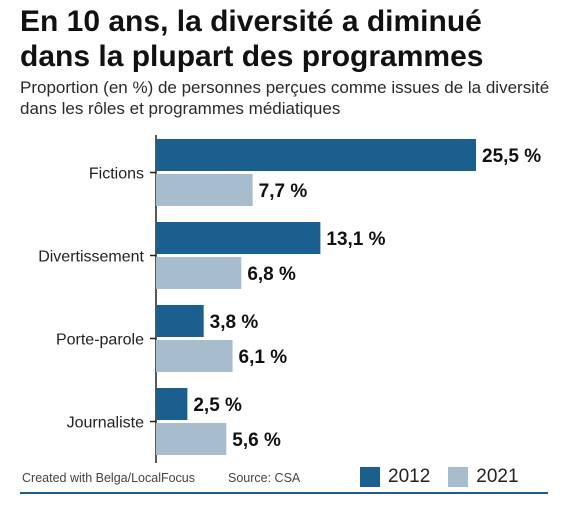 The height and width of the screenshot is (511, 568). I want to click on category-label-journaliste: Journaliste, so click(105, 423).